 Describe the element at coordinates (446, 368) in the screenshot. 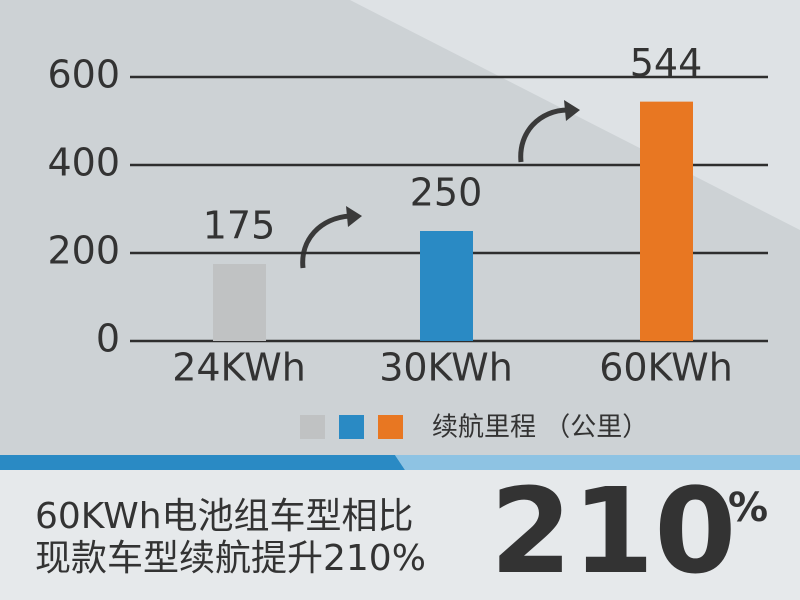

I see `x-tick-label: 30KWh` at that location.